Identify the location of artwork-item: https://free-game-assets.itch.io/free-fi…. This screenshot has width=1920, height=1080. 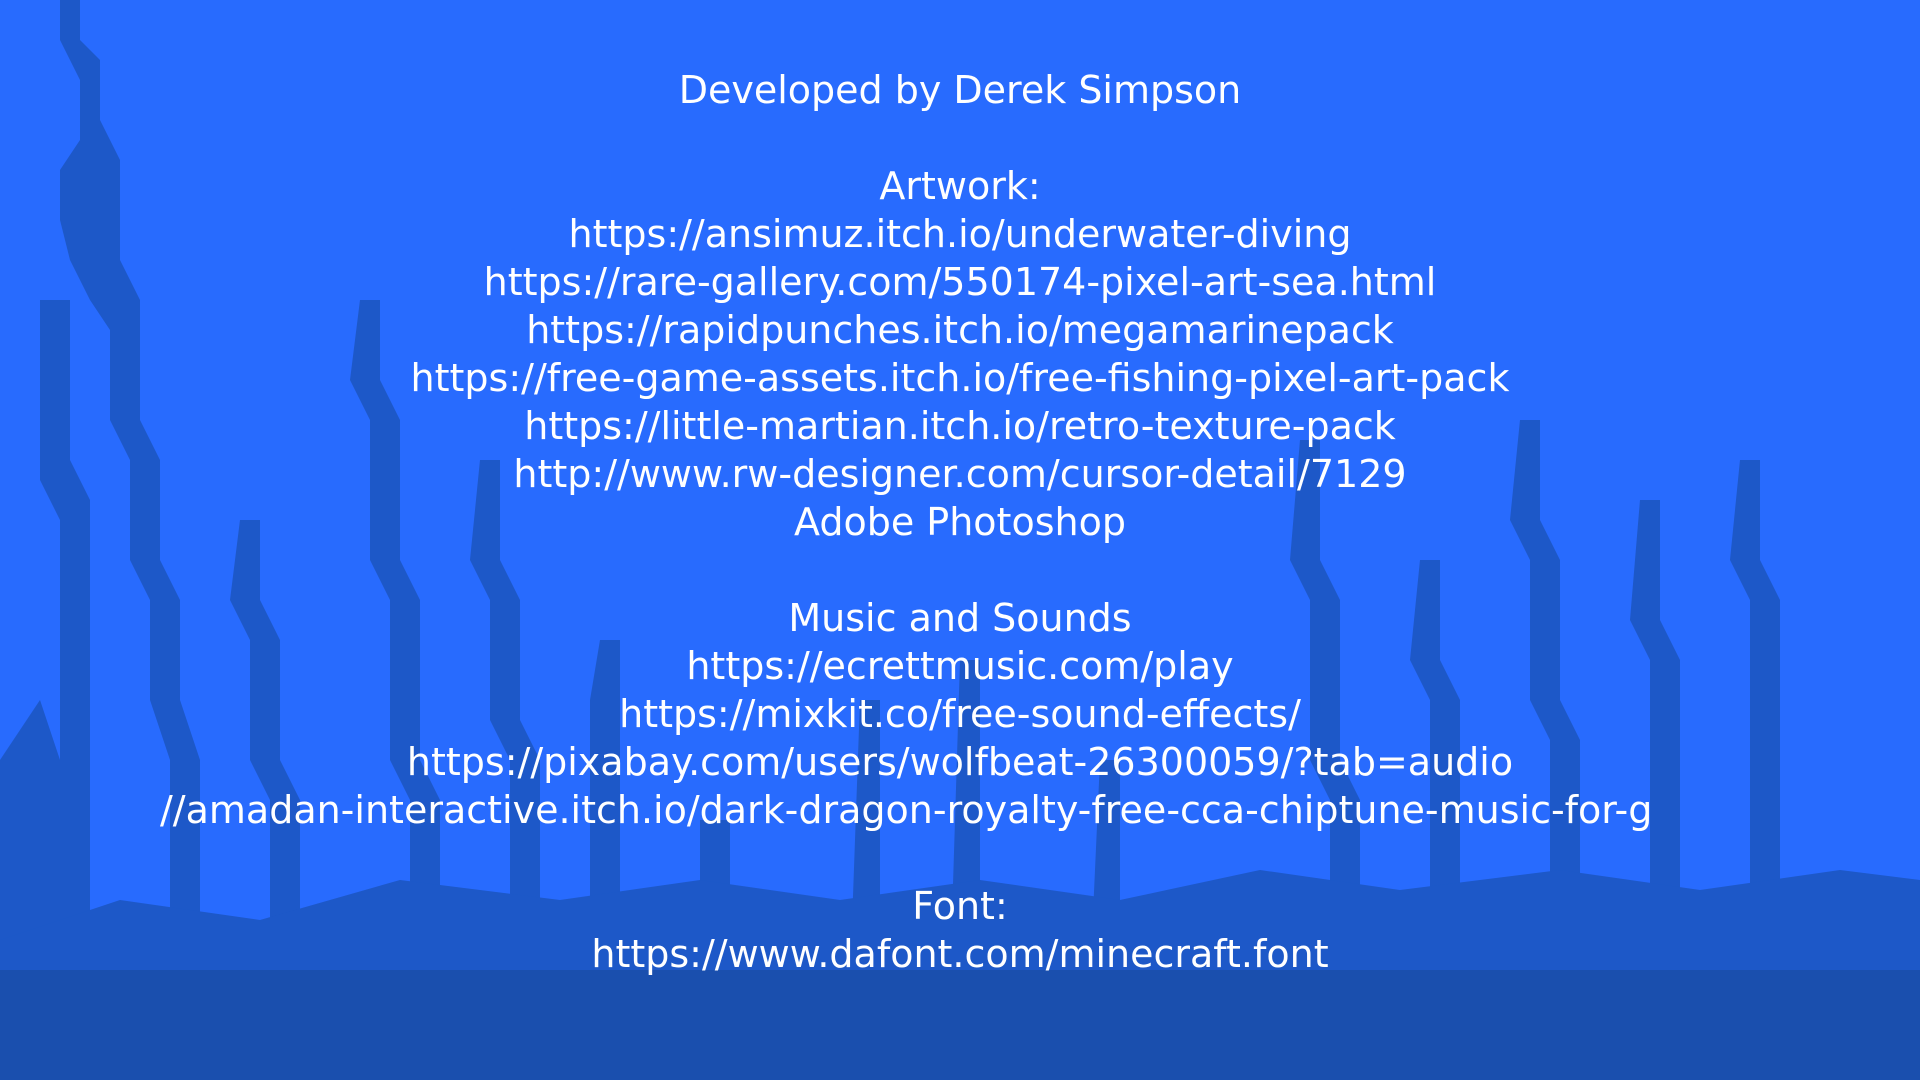
(960, 378).